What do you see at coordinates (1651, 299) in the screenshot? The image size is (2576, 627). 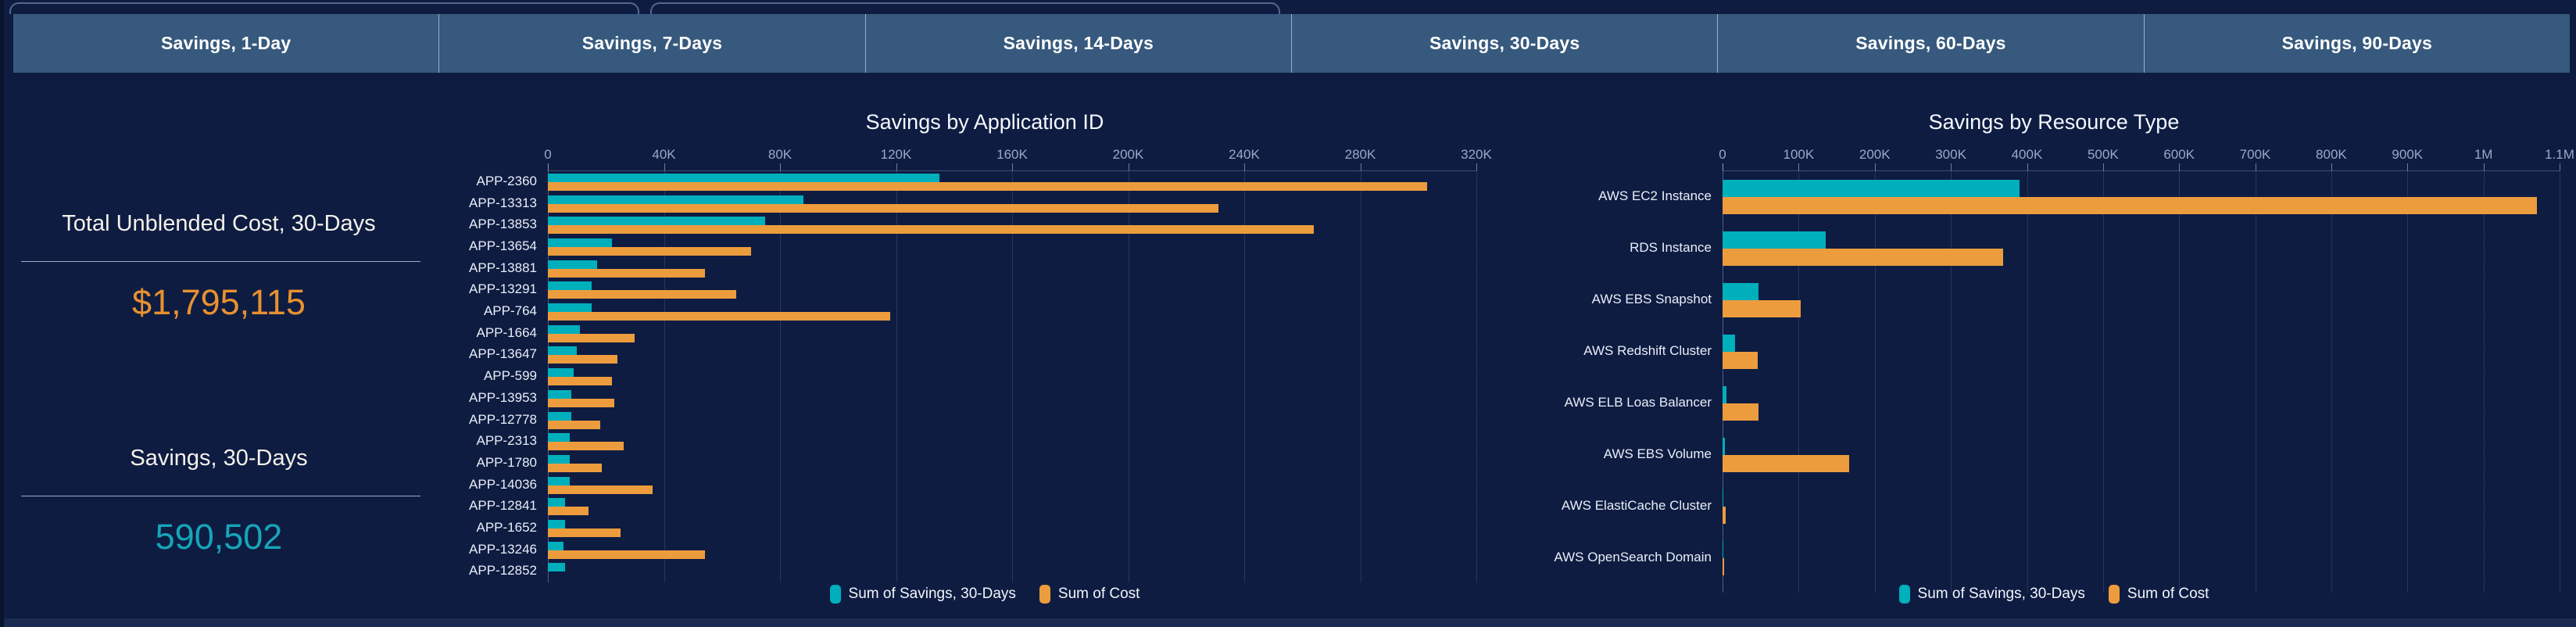 I see `category-label: AWS EBS Snapshot` at bounding box center [1651, 299].